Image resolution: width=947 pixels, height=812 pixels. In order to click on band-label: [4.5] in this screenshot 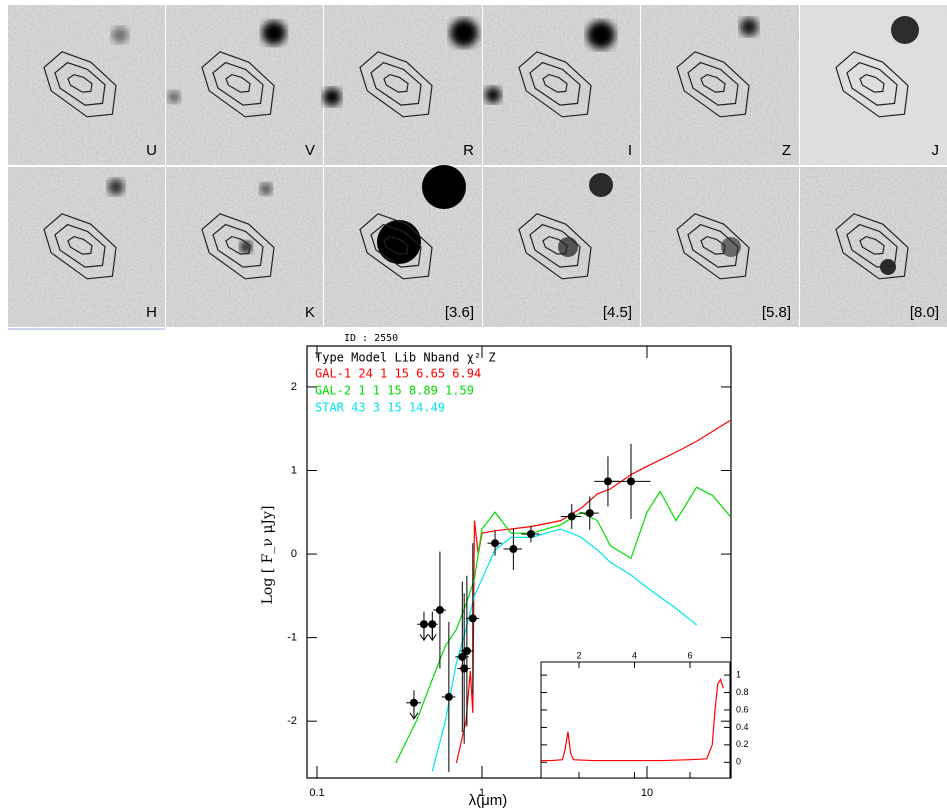, I will do `click(617, 312)`.